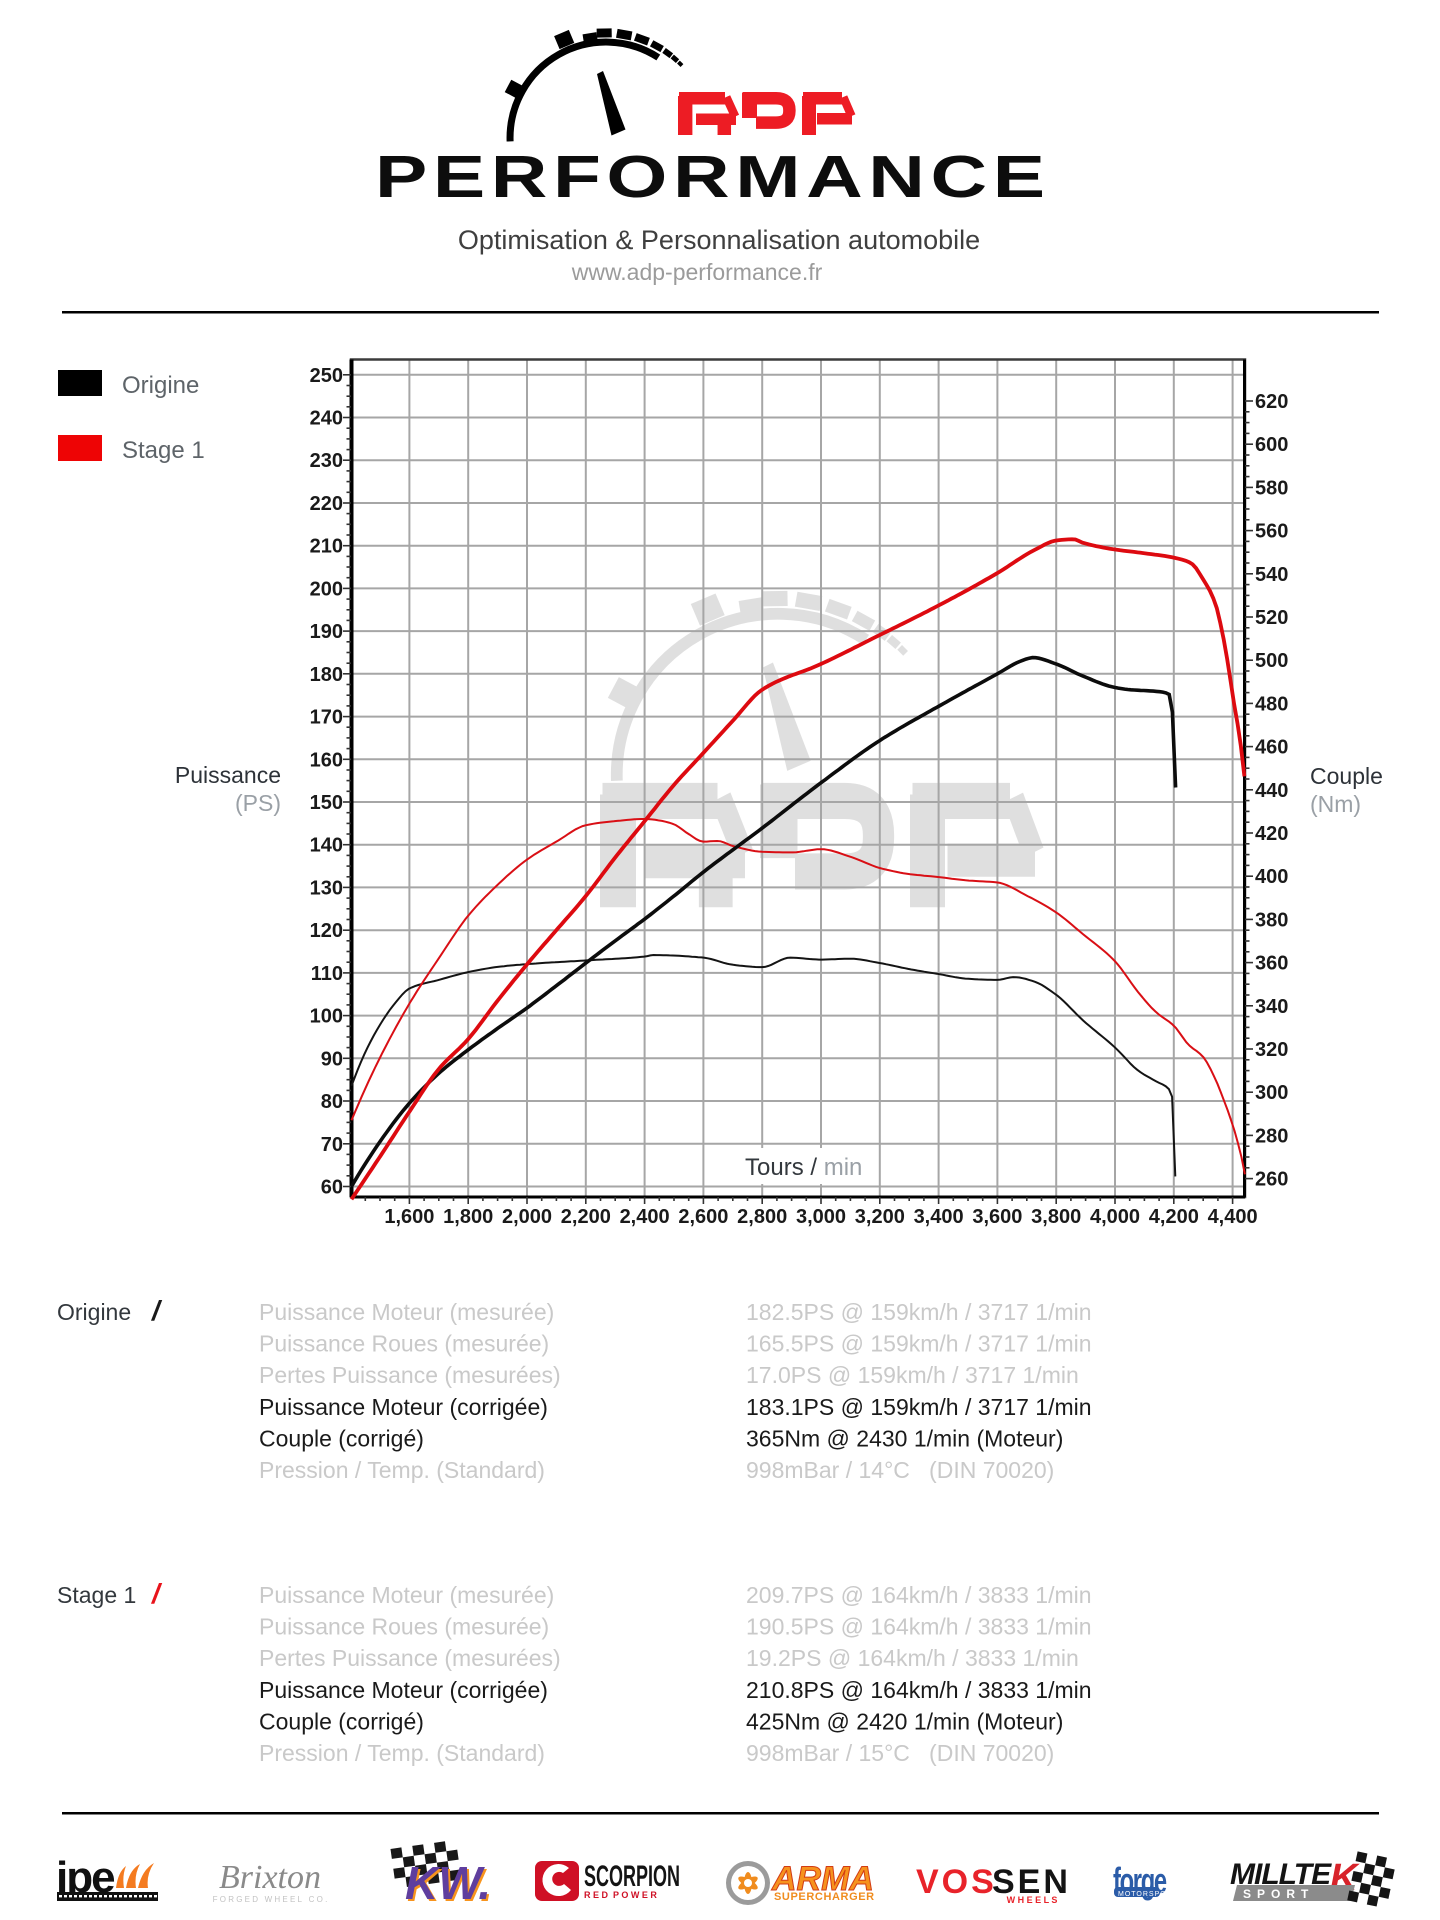 The height and width of the screenshot is (1920, 1440). What do you see at coordinates (1271, 488) in the screenshot?
I see `svg-text: 580` at bounding box center [1271, 488].